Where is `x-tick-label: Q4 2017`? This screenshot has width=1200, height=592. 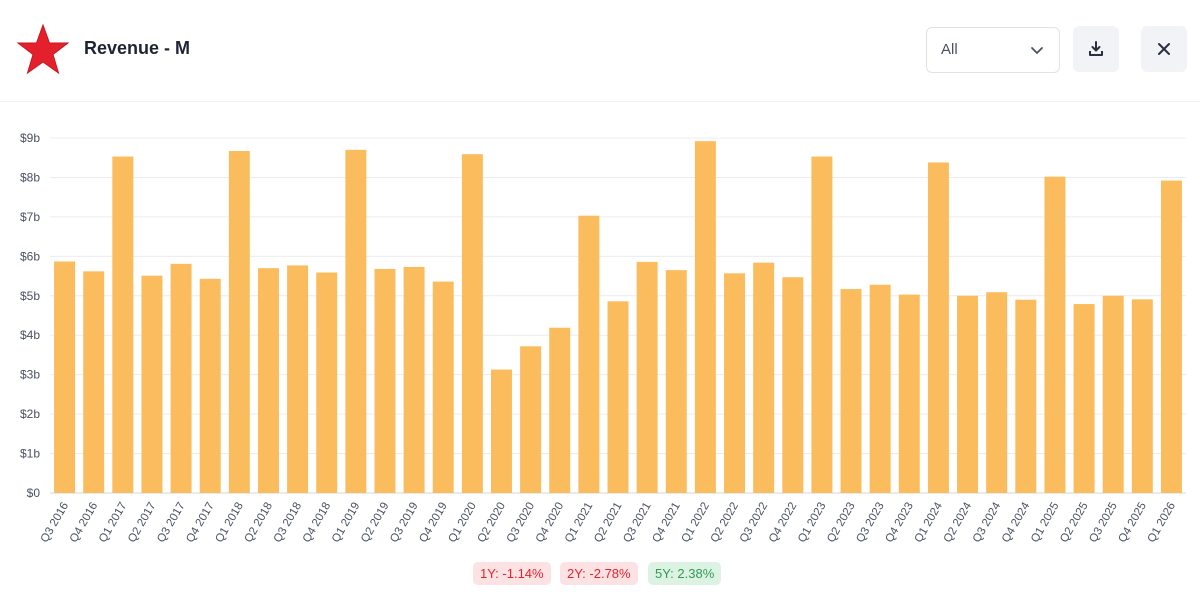 x-tick-label: Q4 2017 is located at coordinates (200, 523).